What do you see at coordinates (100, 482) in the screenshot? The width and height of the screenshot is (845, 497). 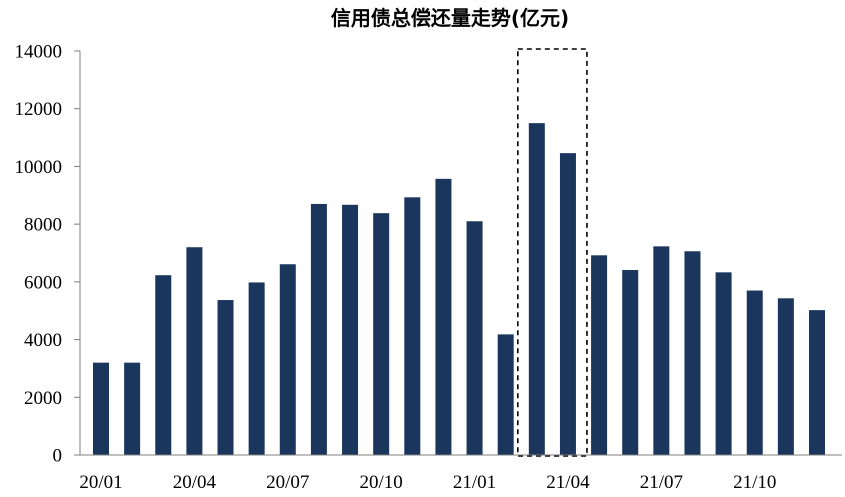 I see `x-tick-label: 20/01` at bounding box center [100, 482].